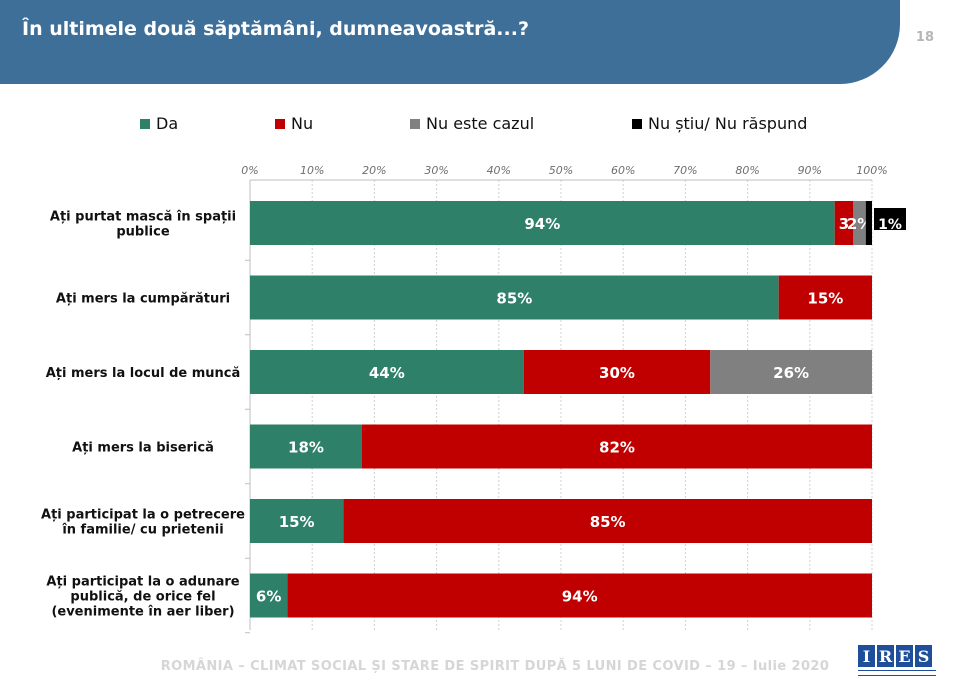  I want to click on category-label: Ați mers la biserică, so click(143, 448).